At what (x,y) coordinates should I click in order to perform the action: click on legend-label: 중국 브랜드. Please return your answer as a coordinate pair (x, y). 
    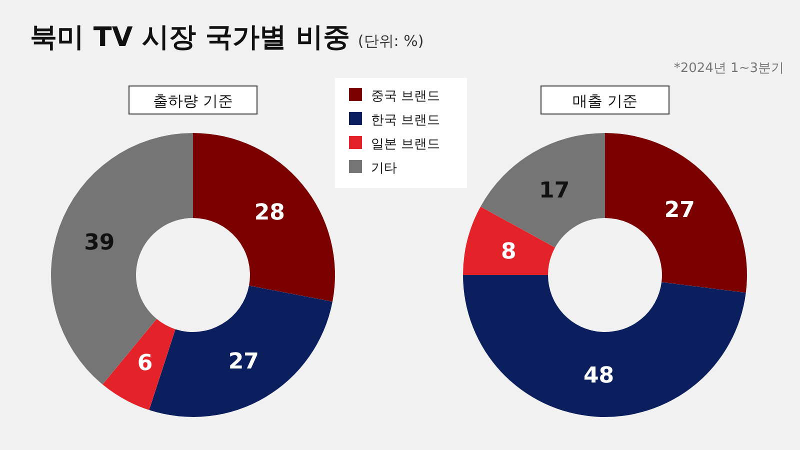
    Looking at the image, I should click on (405, 96).